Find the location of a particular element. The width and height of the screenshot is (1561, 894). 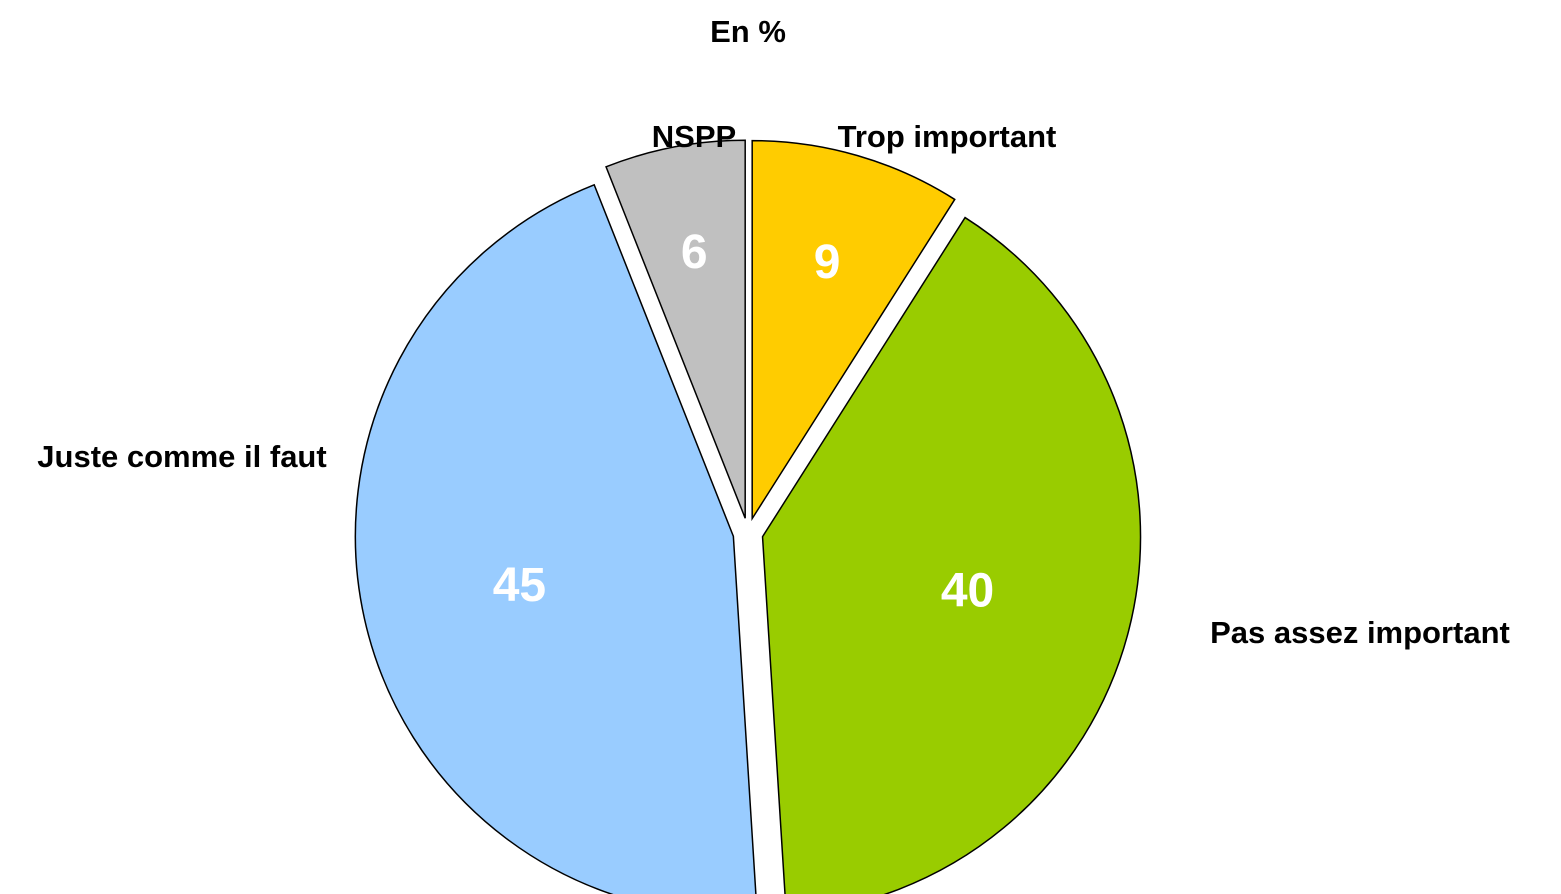

value-labels-layer: 9 40 45 6 is located at coordinates (744, 421).